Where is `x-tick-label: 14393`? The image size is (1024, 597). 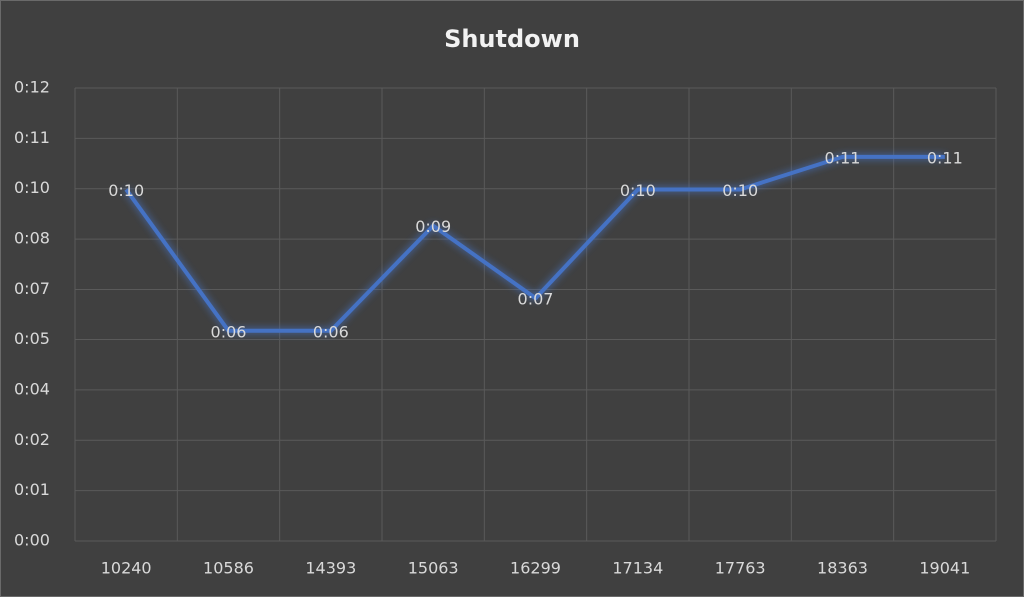
x-tick-label: 14393 is located at coordinates (330, 568).